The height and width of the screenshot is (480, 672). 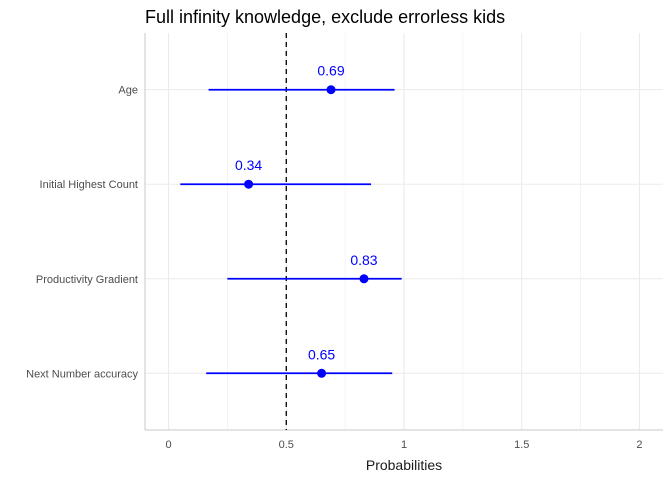 What do you see at coordinates (128, 91) in the screenshot?
I see `y-tick-label: Age` at bounding box center [128, 91].